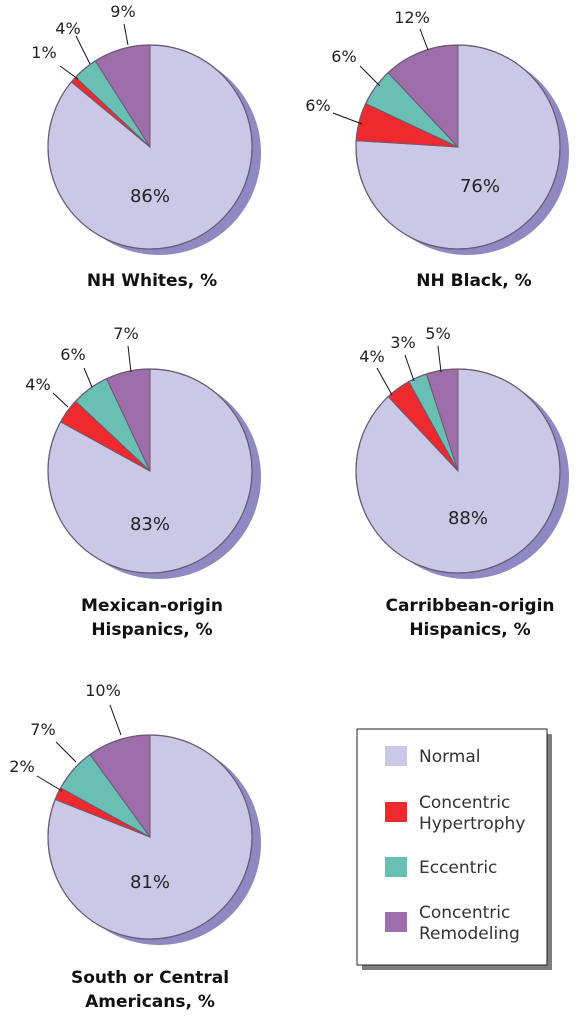 The width and height of the screenshot is (577, 1021). I want to click on data-label: 10%, so click(103, 690).